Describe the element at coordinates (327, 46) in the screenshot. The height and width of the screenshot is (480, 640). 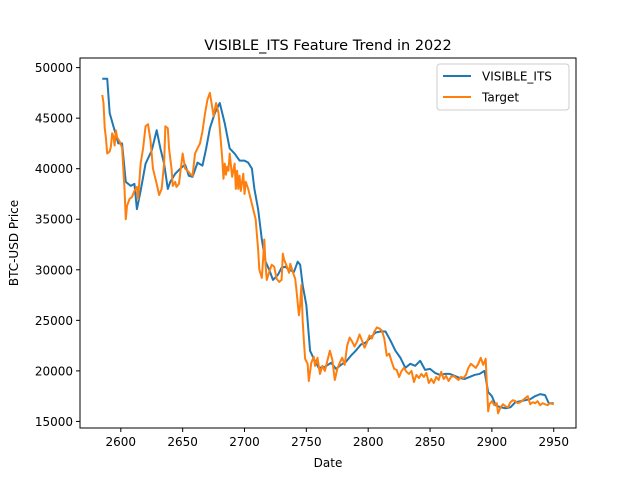
I see `chart-title: VISIBLE_ITS Feature Trend in 2022` at that location.